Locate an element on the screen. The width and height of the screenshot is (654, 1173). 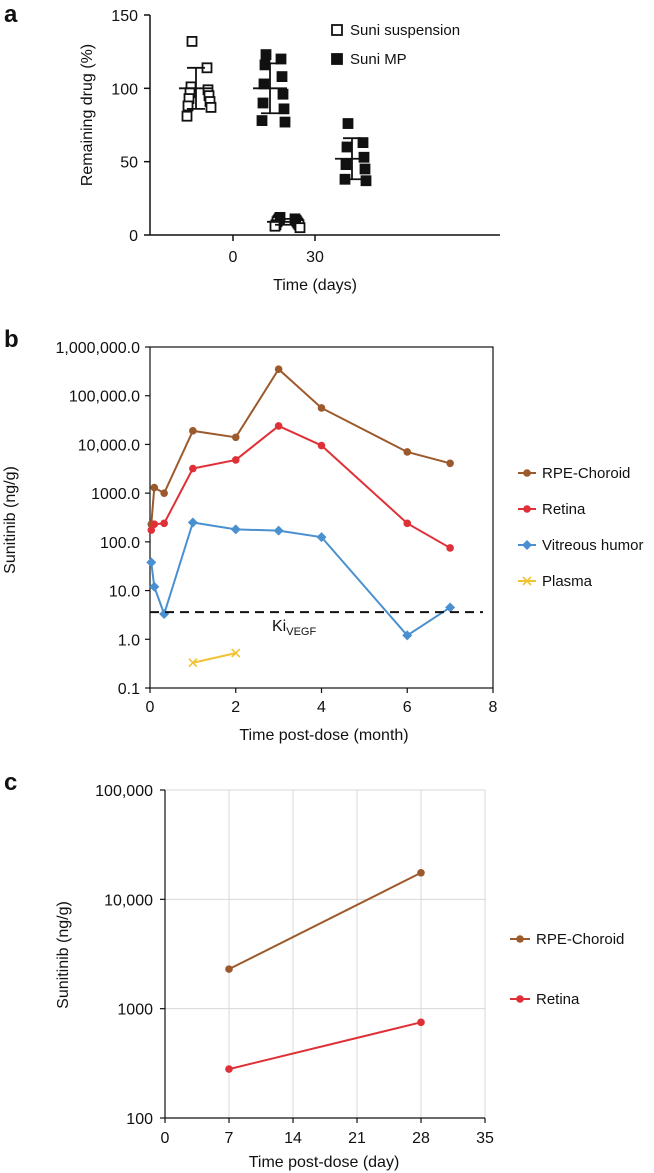
panel-b-marks is located at coordinates (301, 516).